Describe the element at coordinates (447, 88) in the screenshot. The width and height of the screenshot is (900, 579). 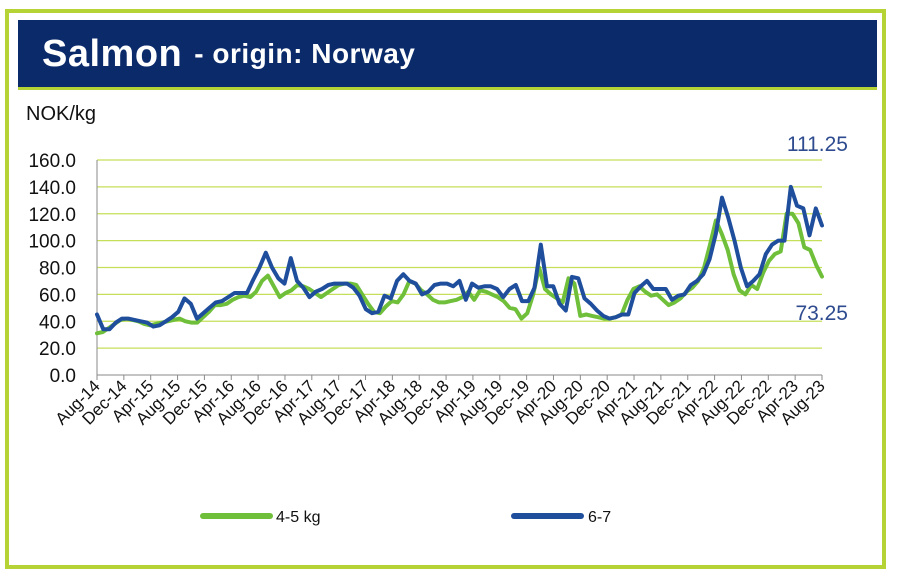
I see `title-divider` at that location.